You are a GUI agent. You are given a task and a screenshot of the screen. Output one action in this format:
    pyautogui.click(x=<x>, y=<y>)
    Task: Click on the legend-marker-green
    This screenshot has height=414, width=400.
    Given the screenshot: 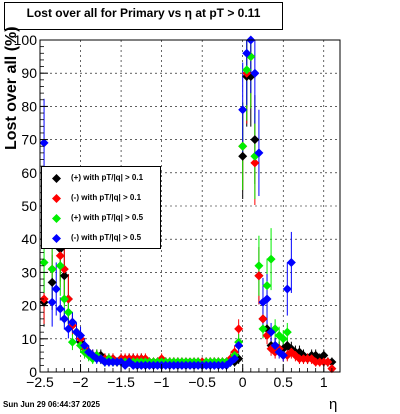 What is the action you would take?
    pyautogui.click(x=56, y=218)
    